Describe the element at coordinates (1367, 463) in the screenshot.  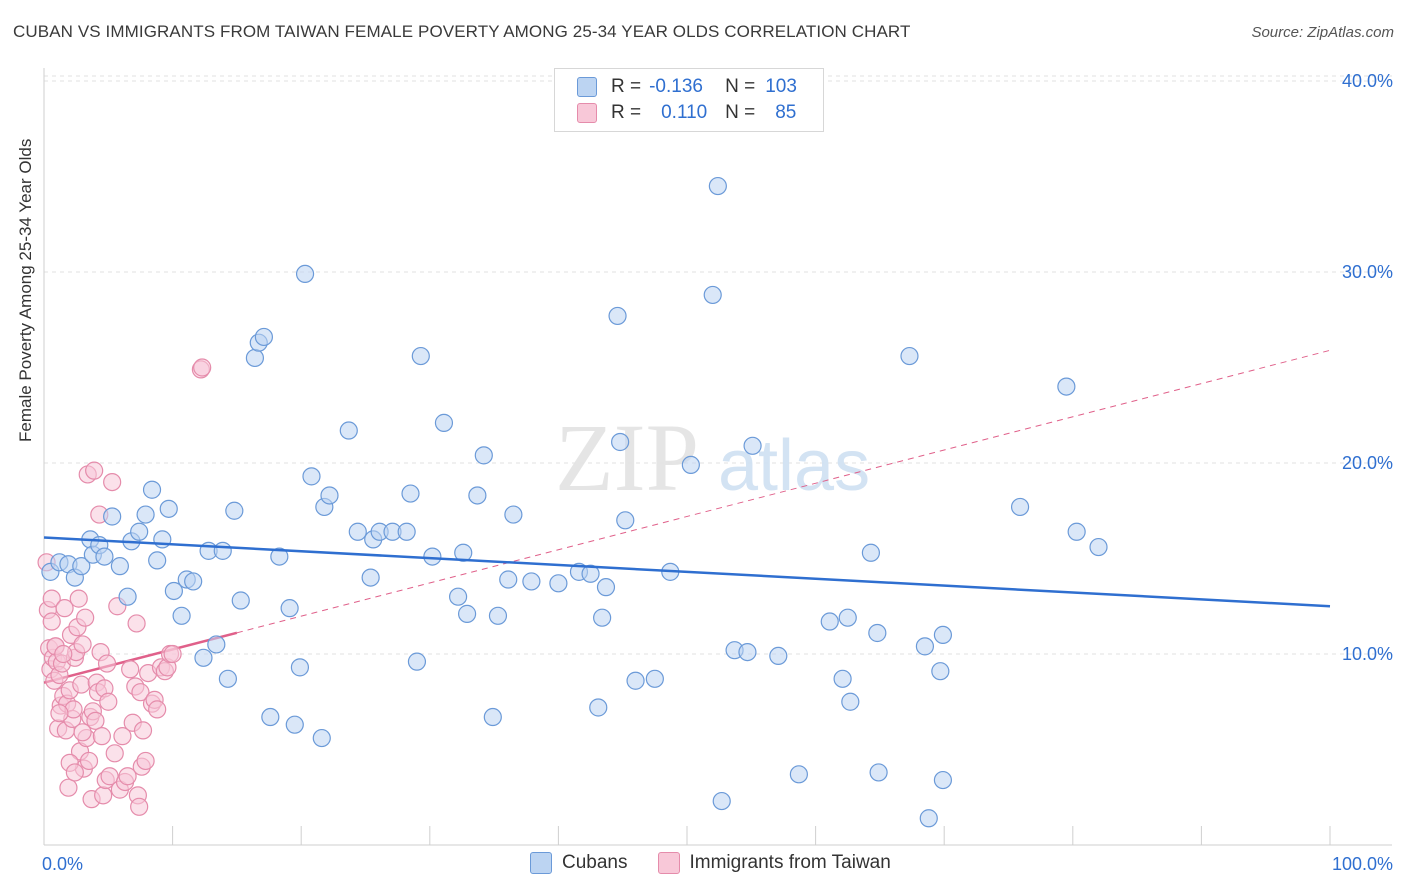
I see `y-tick-label: 20.0%` at that location.